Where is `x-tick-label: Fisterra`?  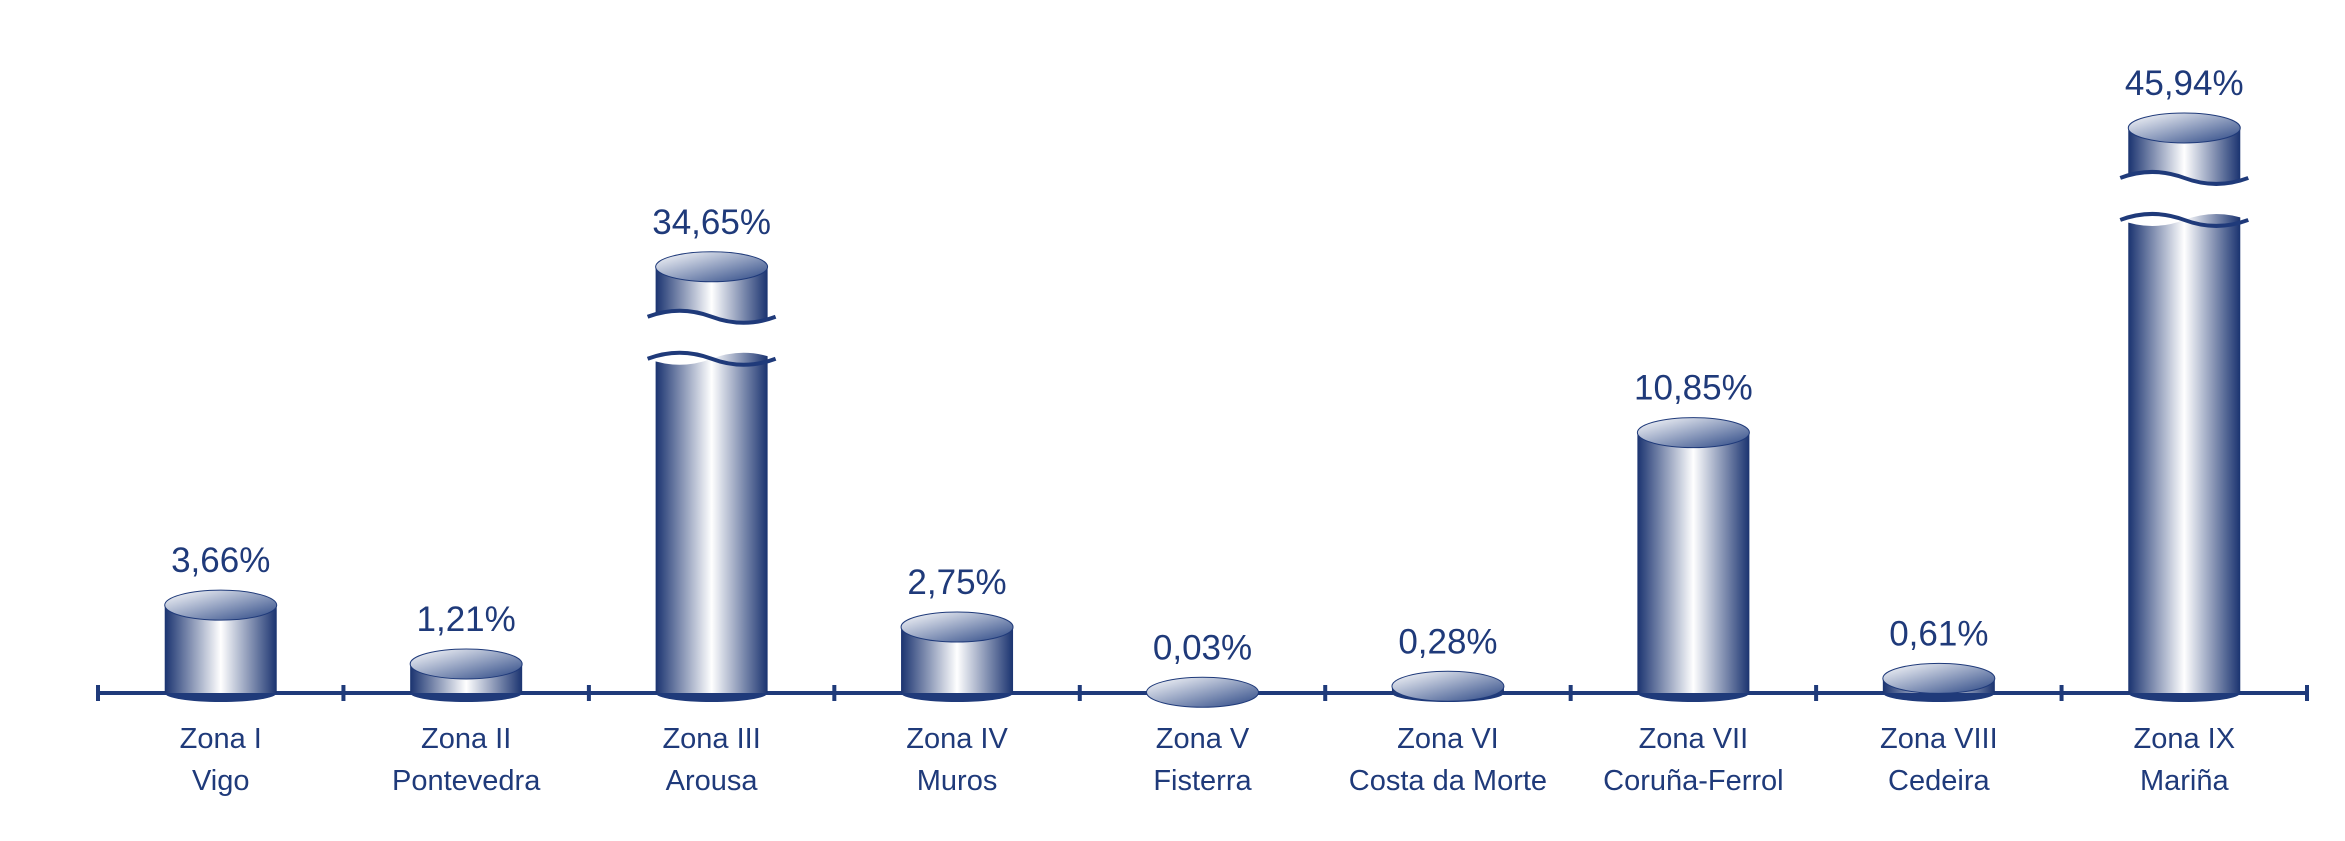
x-tick-label: Fisterra is located at coordinates (1202, 781).